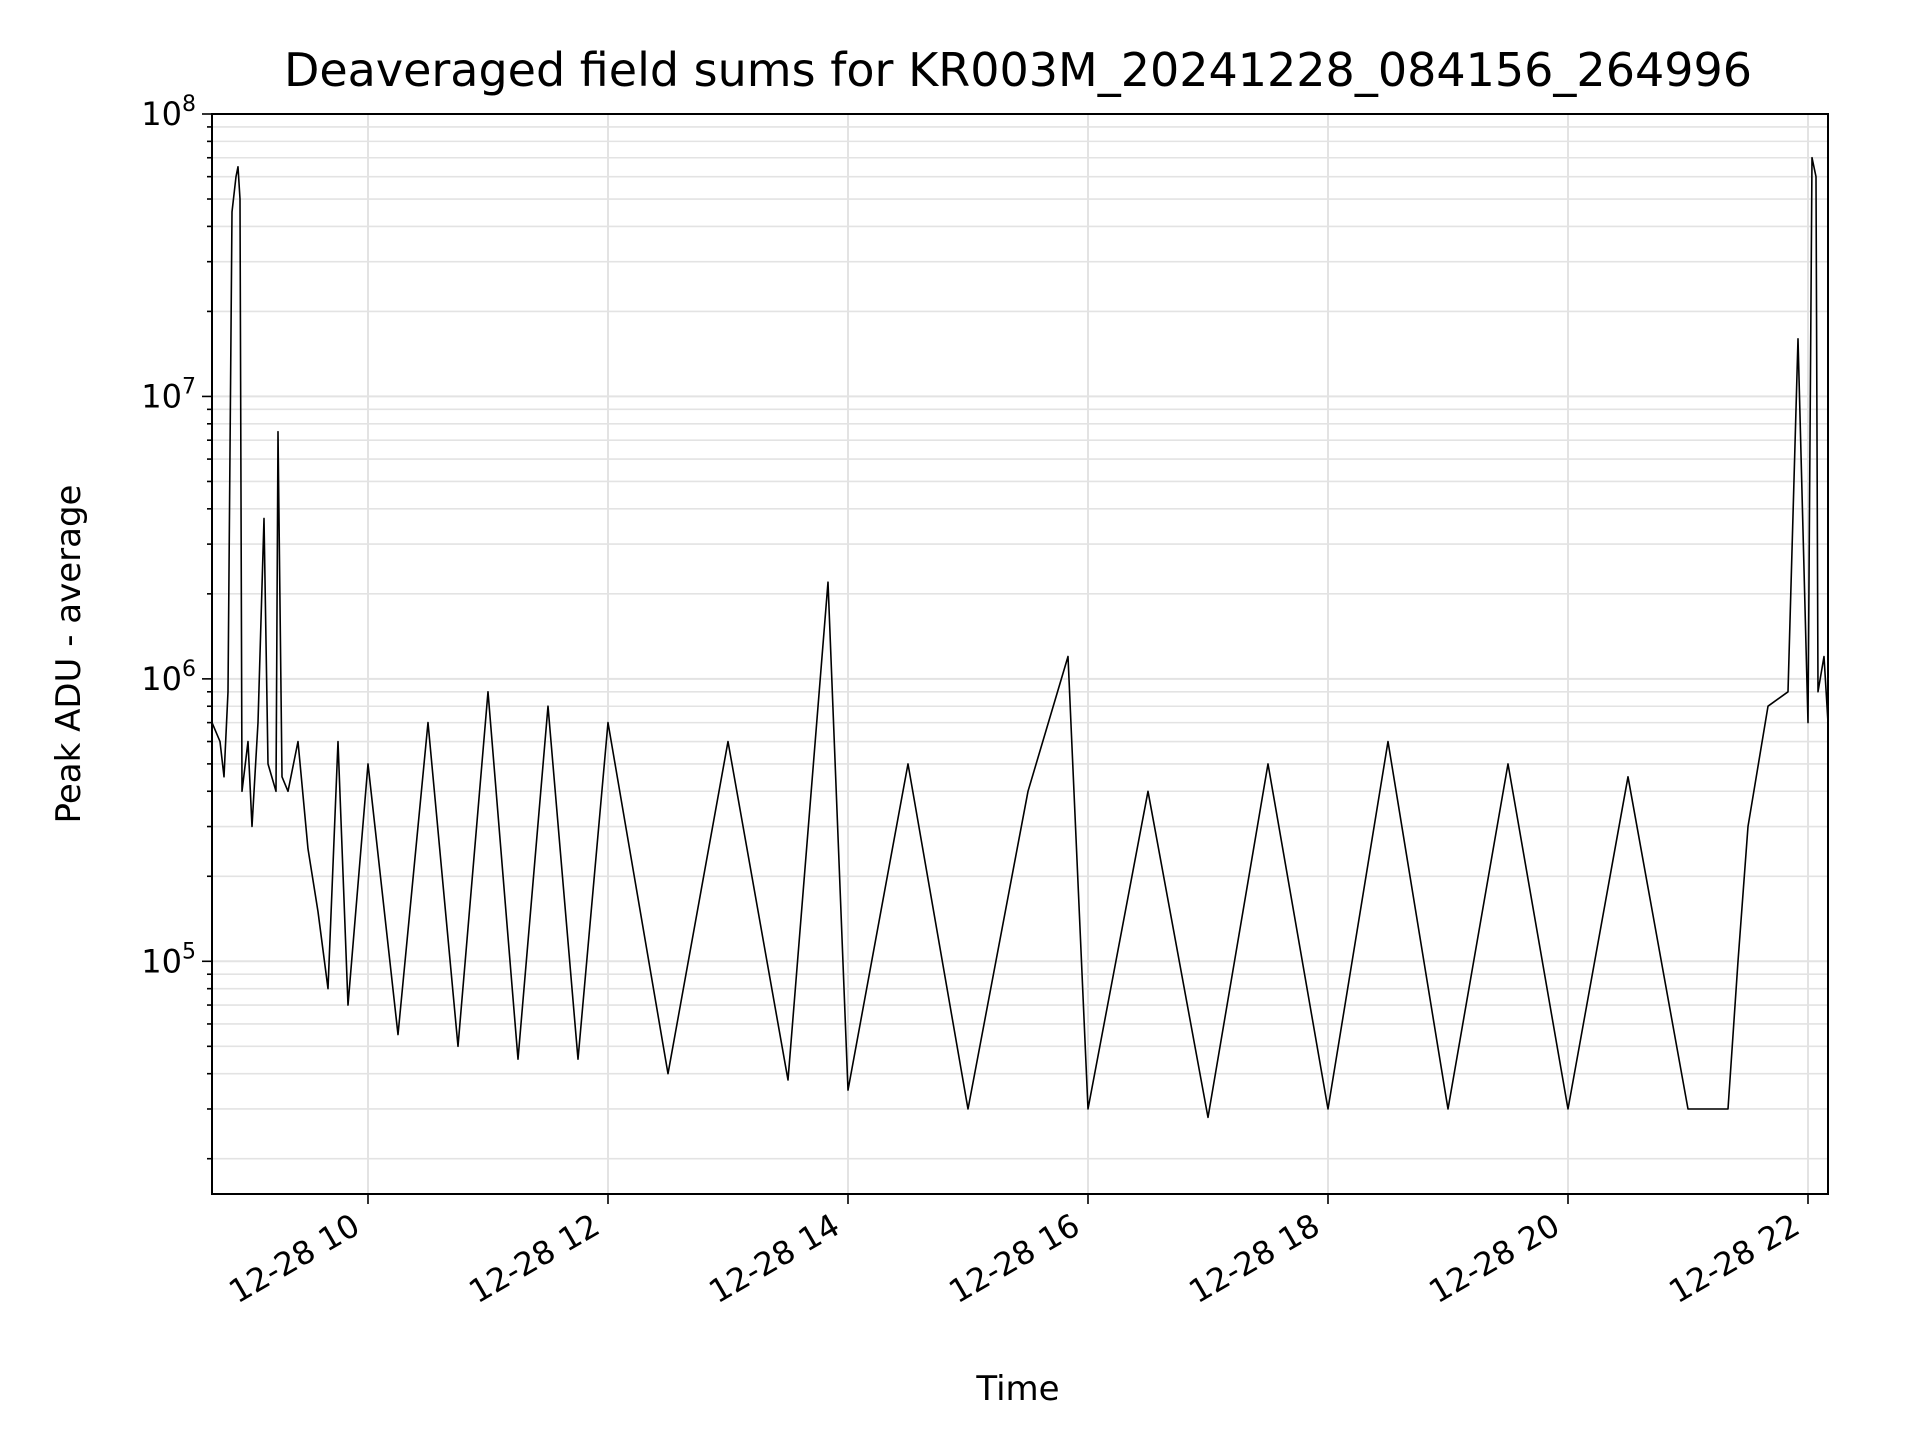  I want to click on y-axis-label: Peak ADU - average, so click(69, 654).